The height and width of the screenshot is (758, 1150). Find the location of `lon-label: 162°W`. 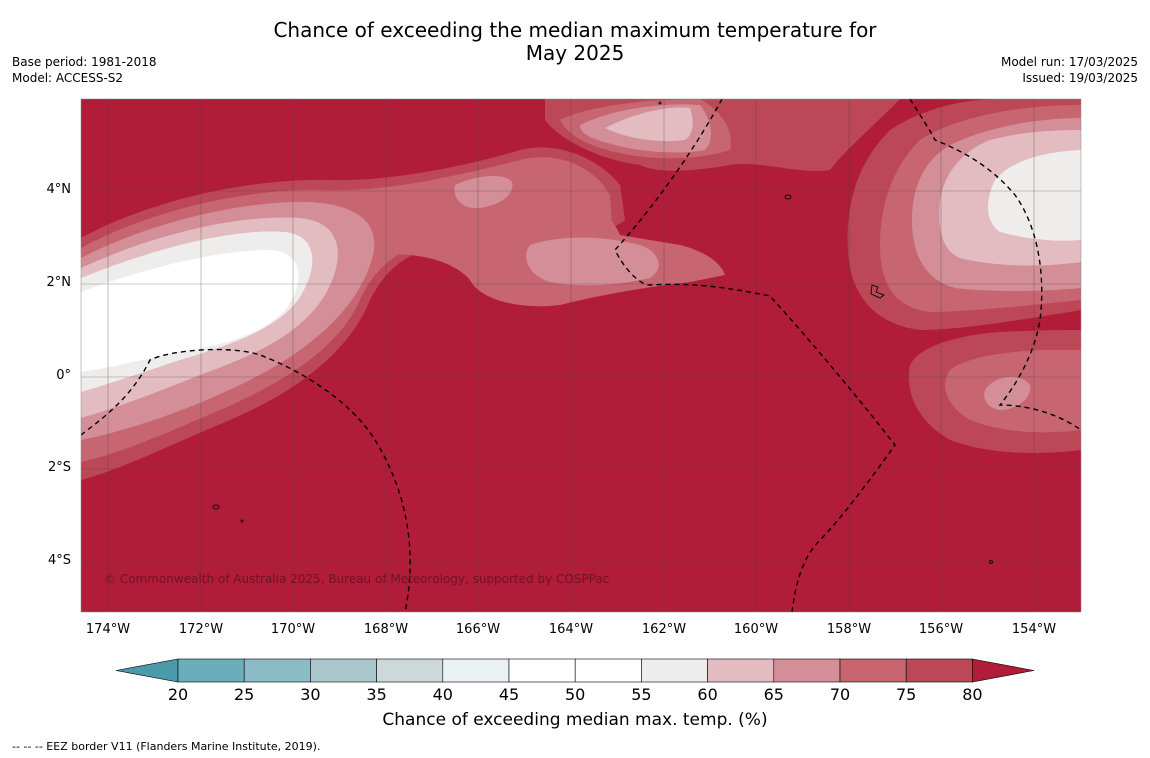

lon-label: 162°W is located at coordinates (664, 629).